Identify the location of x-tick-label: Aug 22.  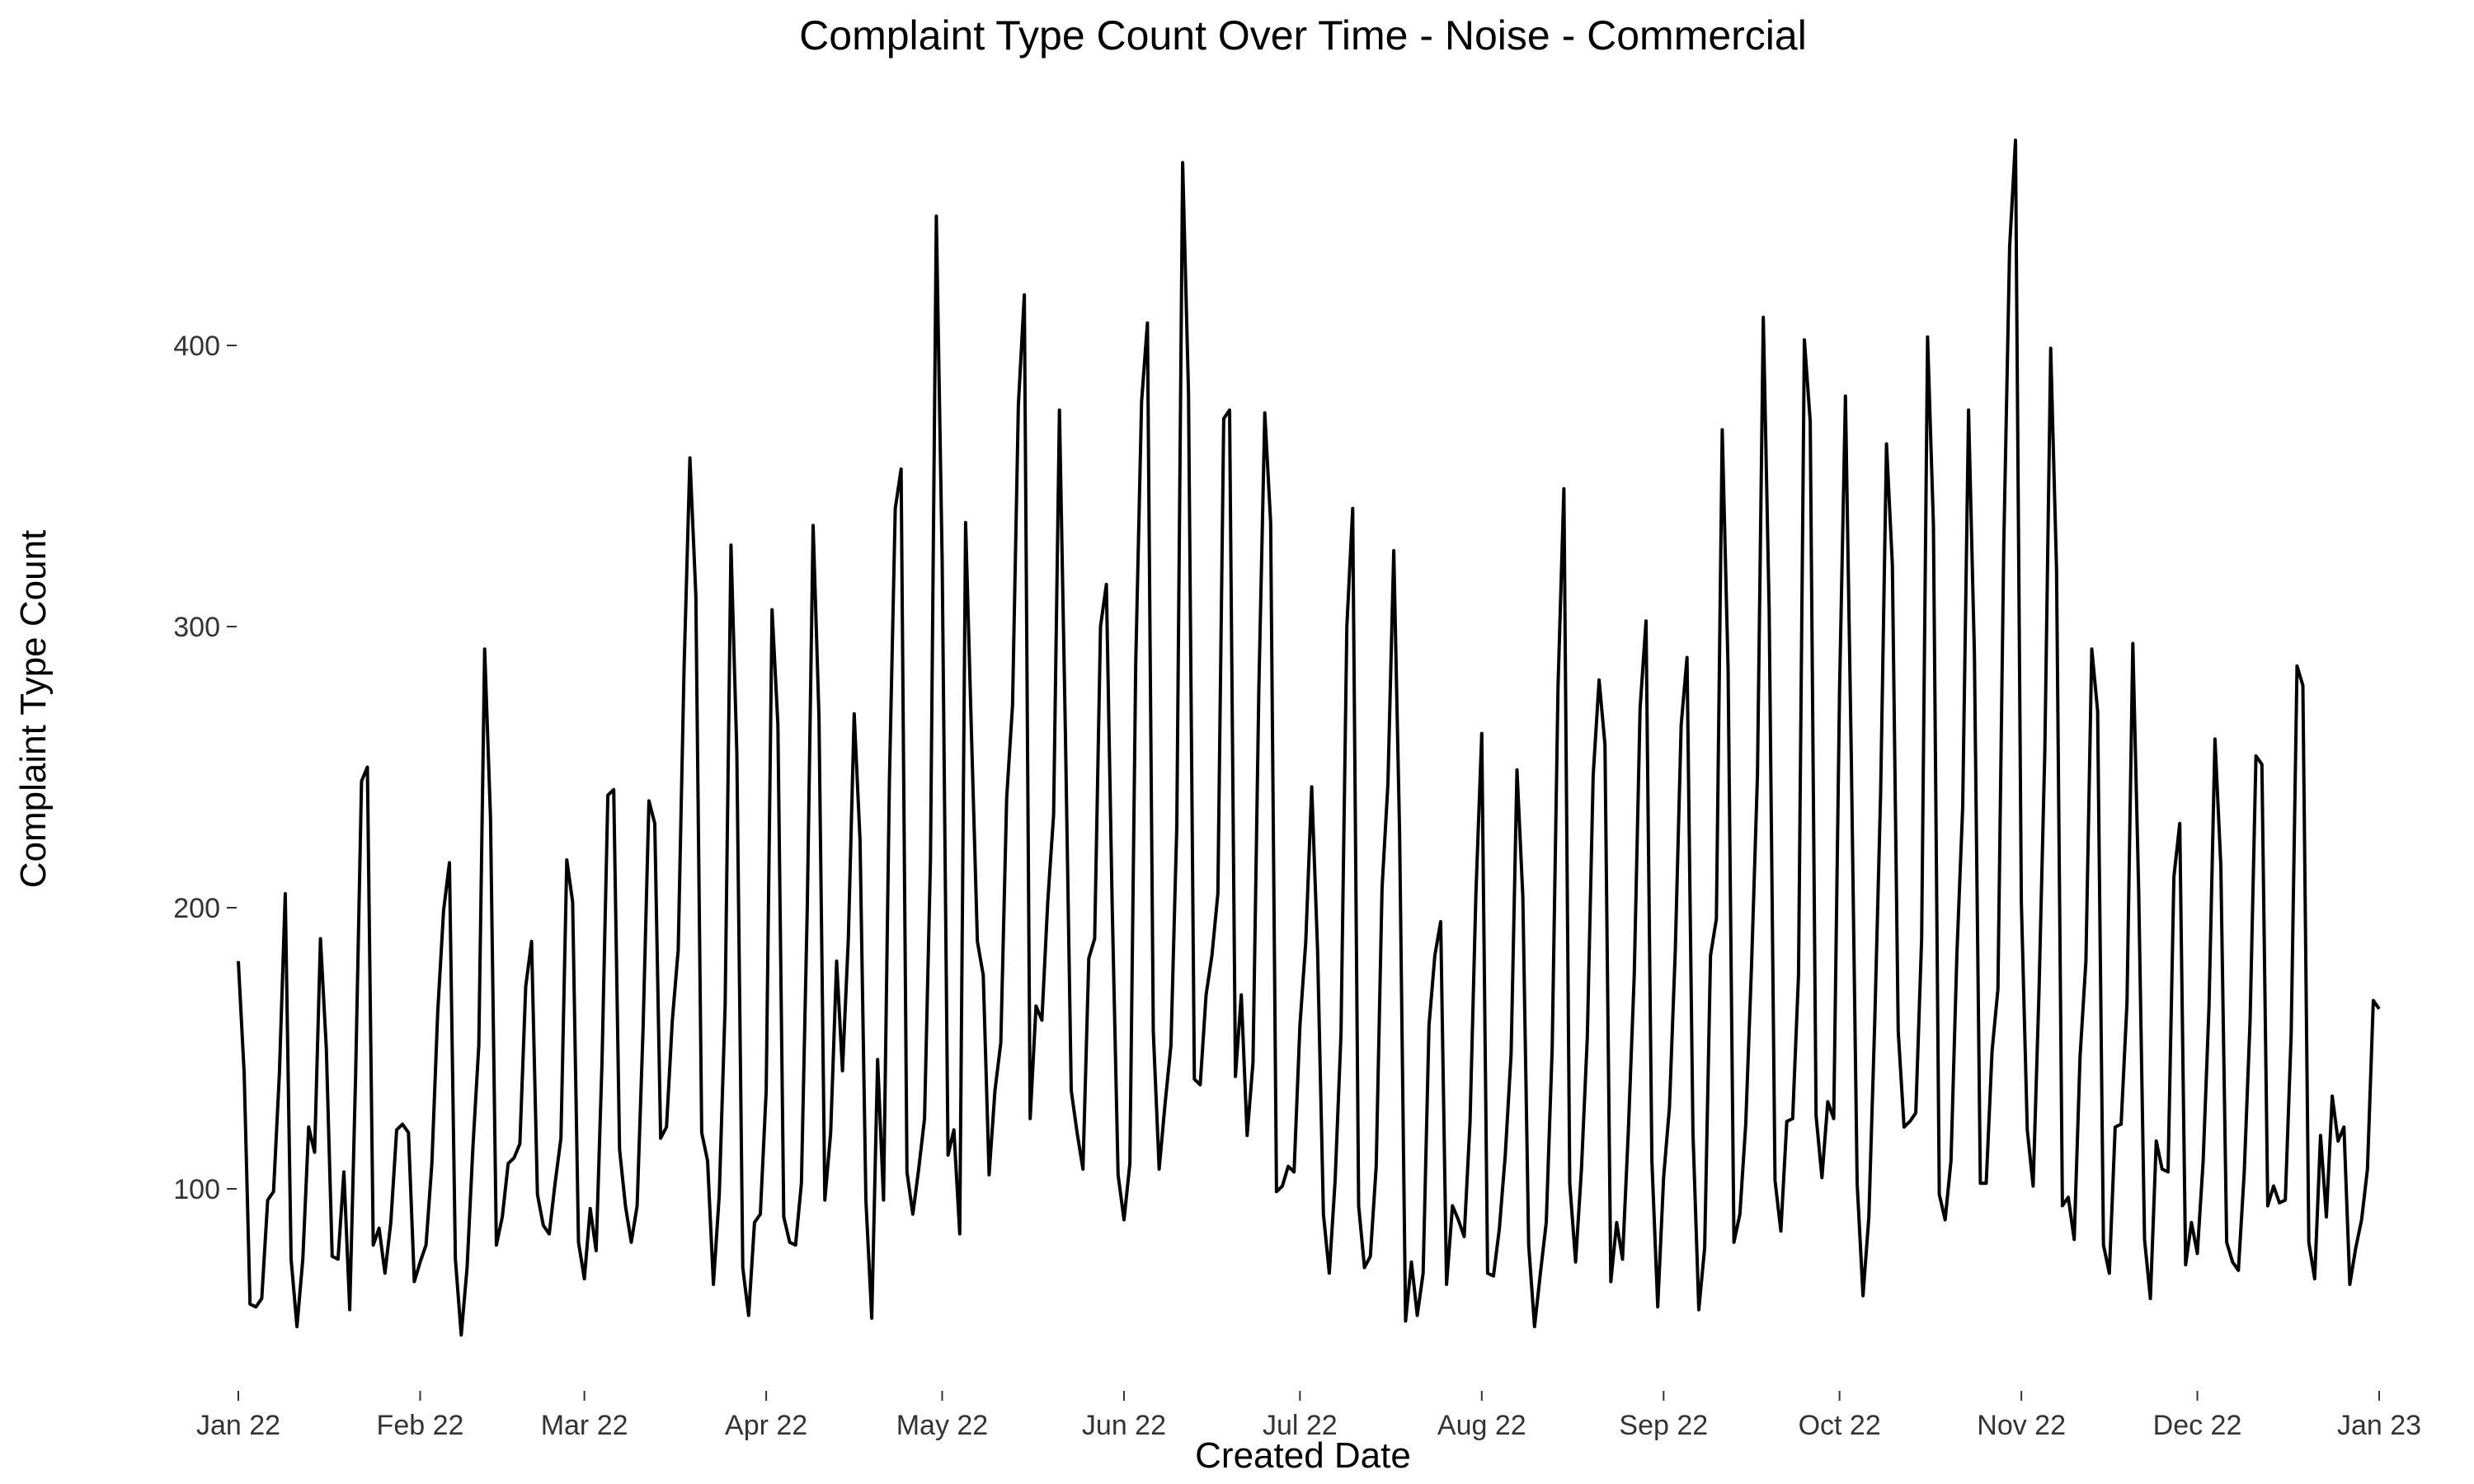
(1481, 1425).